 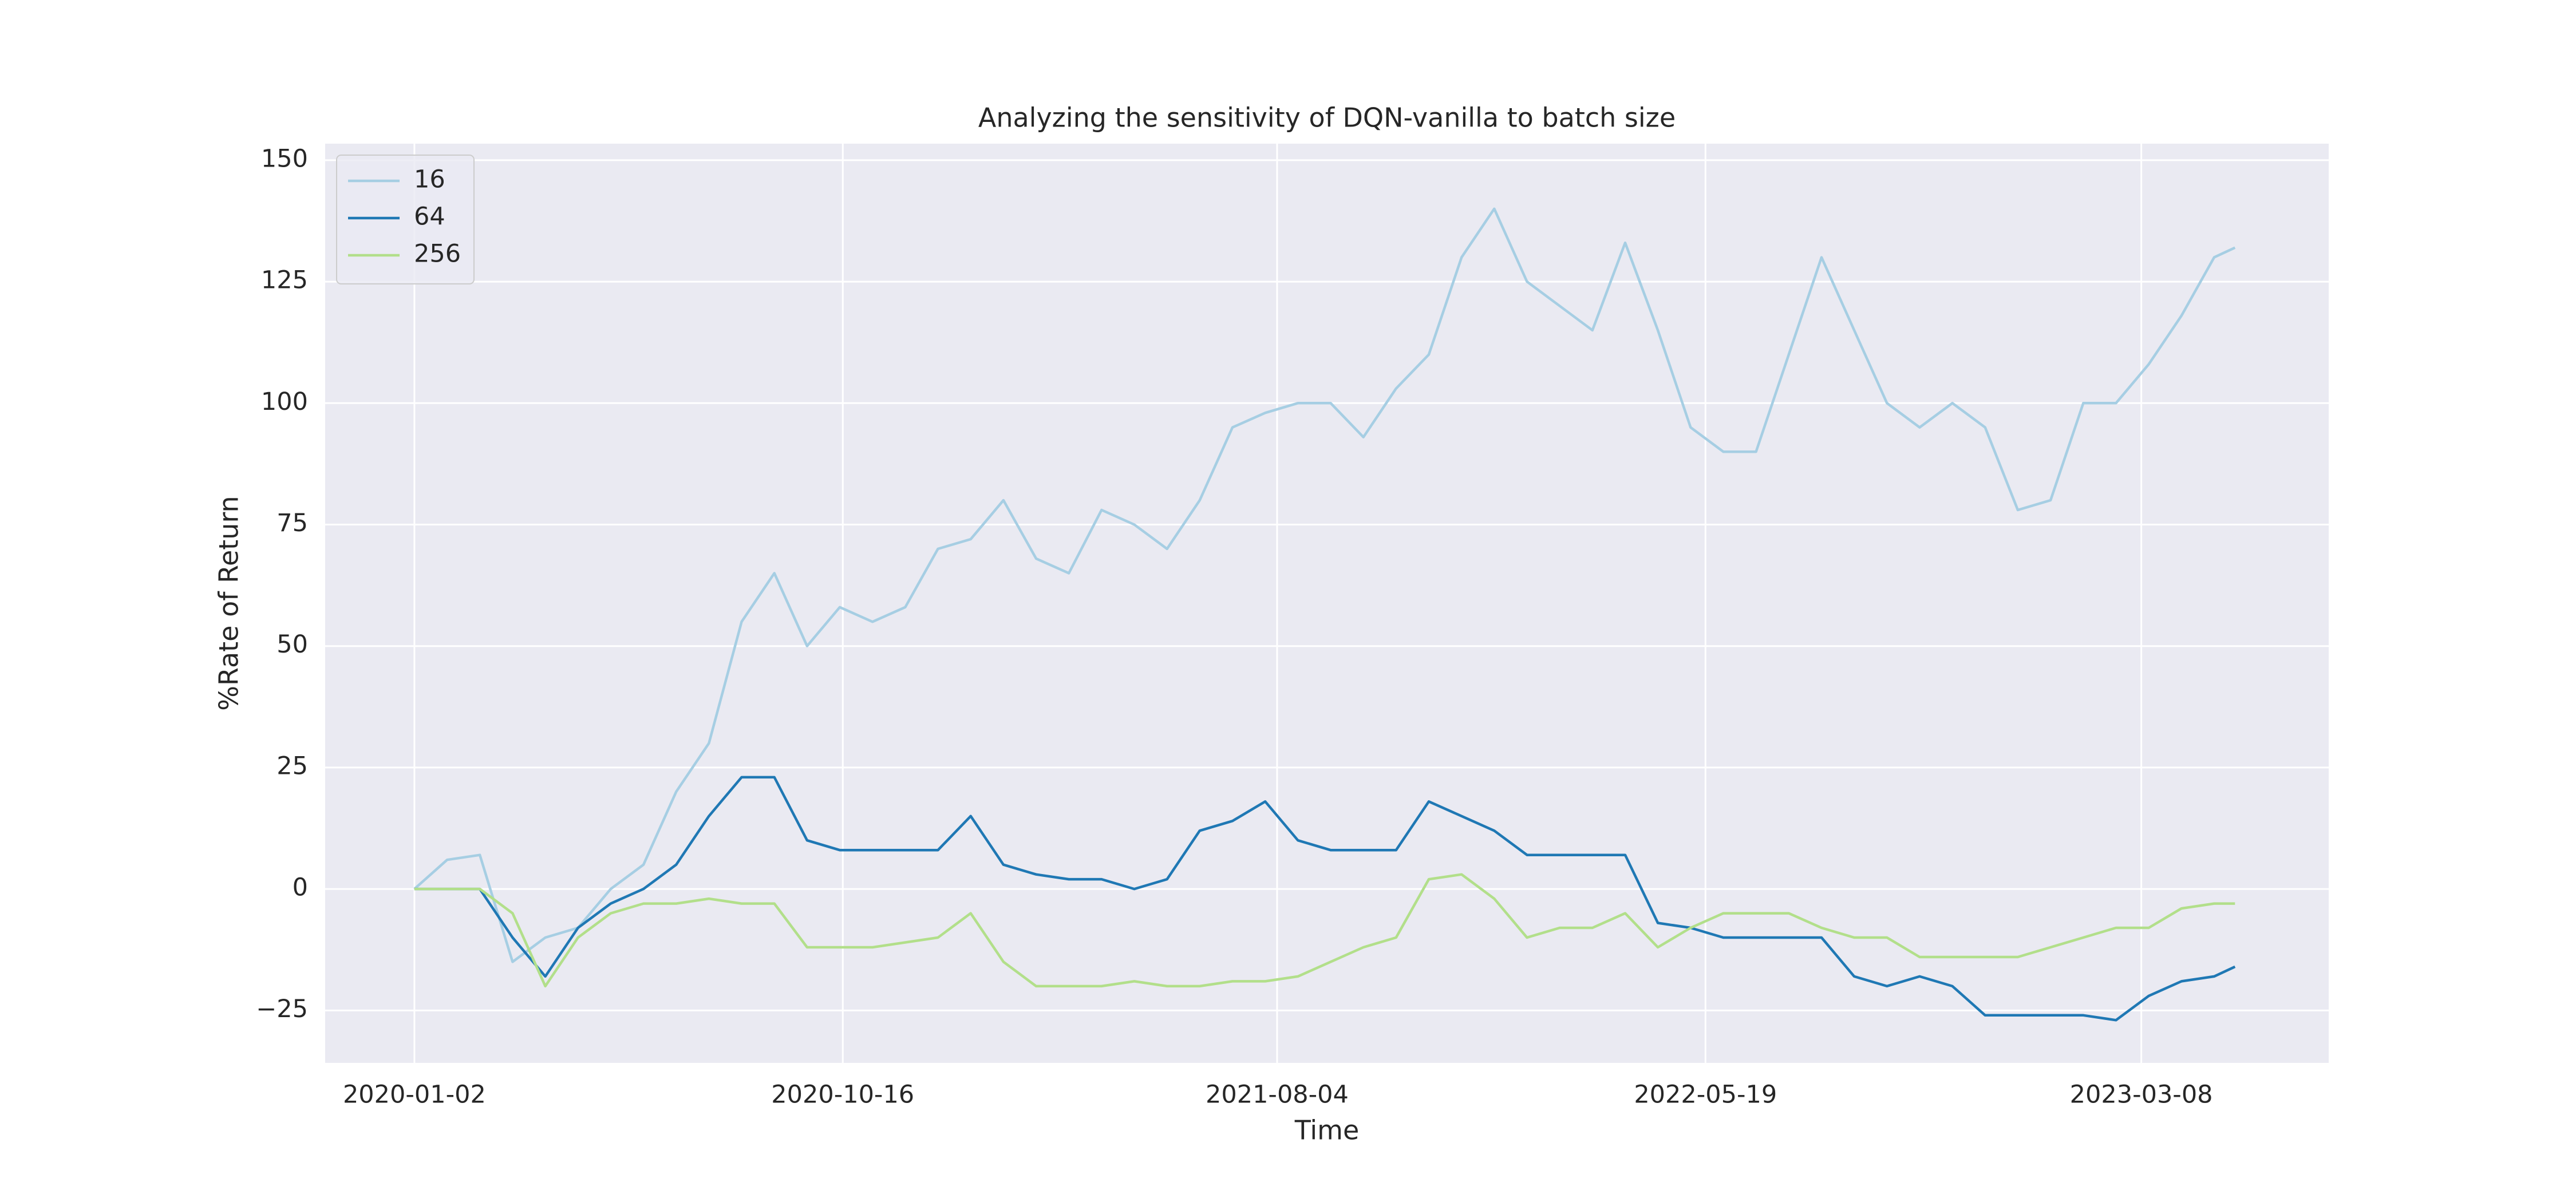 What do you see at coordinates (2141, 1095) in the screenshot?
I see `x-tick-label: 2023-03-08` at bounding box center [2141, 1095].